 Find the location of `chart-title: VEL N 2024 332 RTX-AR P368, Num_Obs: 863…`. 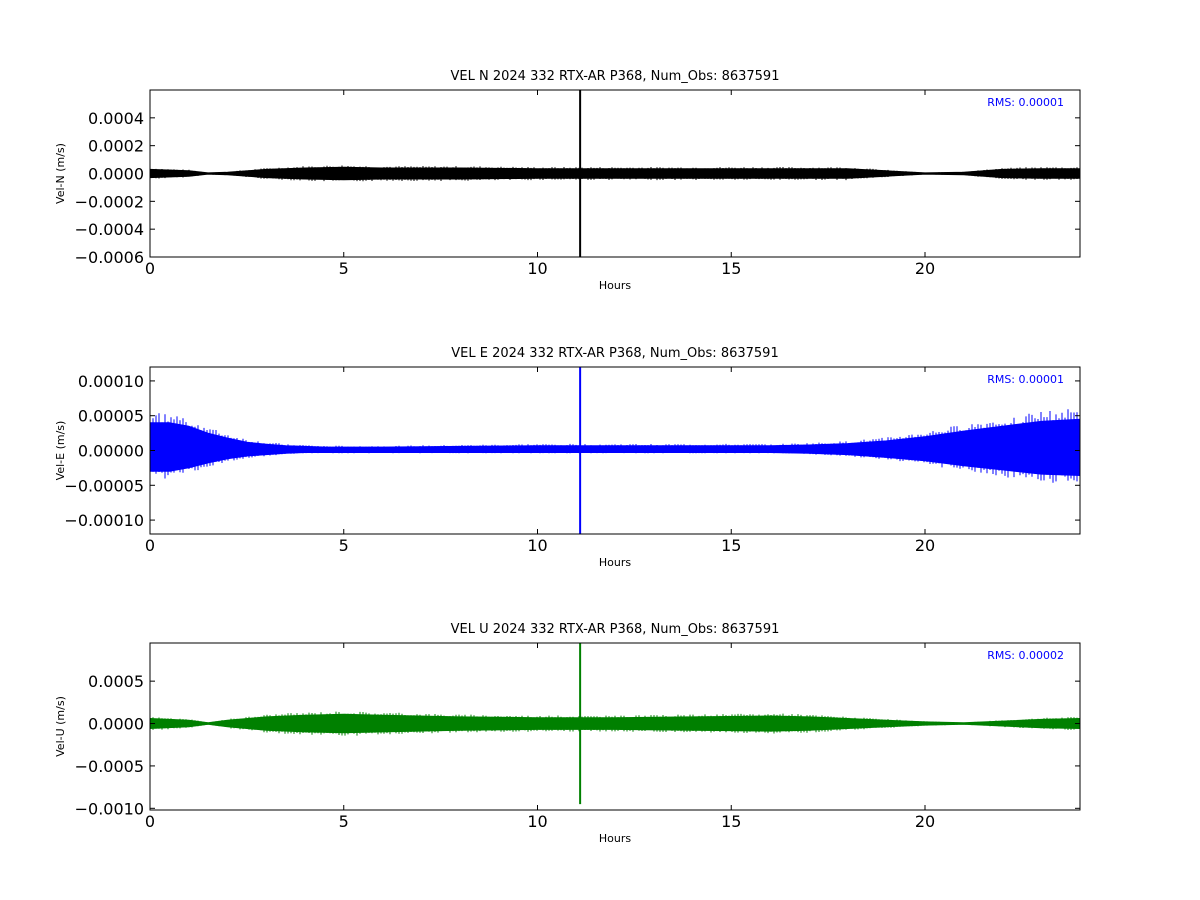

chart-title: VEL N 2024 332 RTX-AR P368, Num_Obs: 863… is located at coordinates (615, 76).